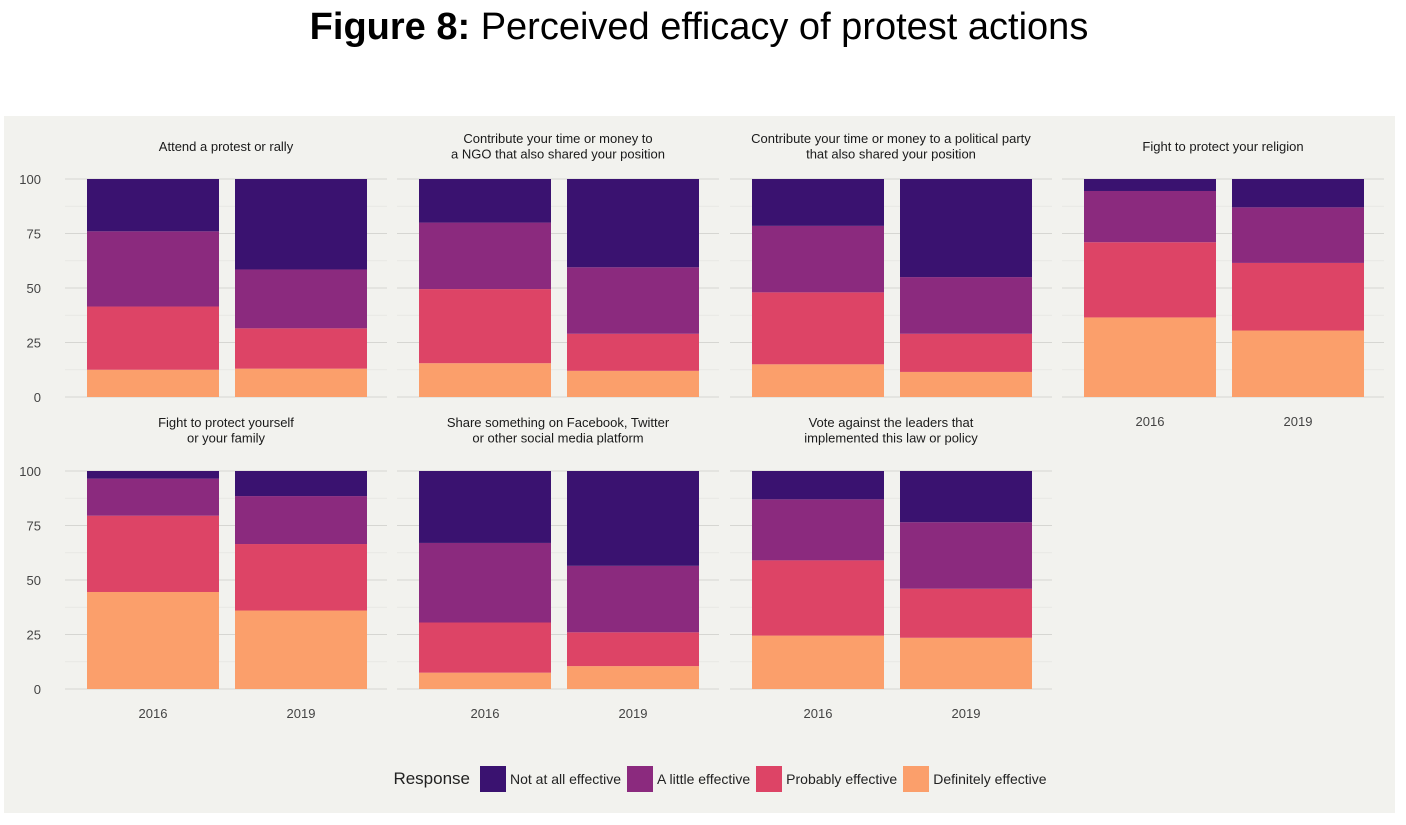 Image resolution: width=1406 pixels, height=825 pixels. I want to click on panel-title-4: Fight to protect your religion, so click(1222, 146).